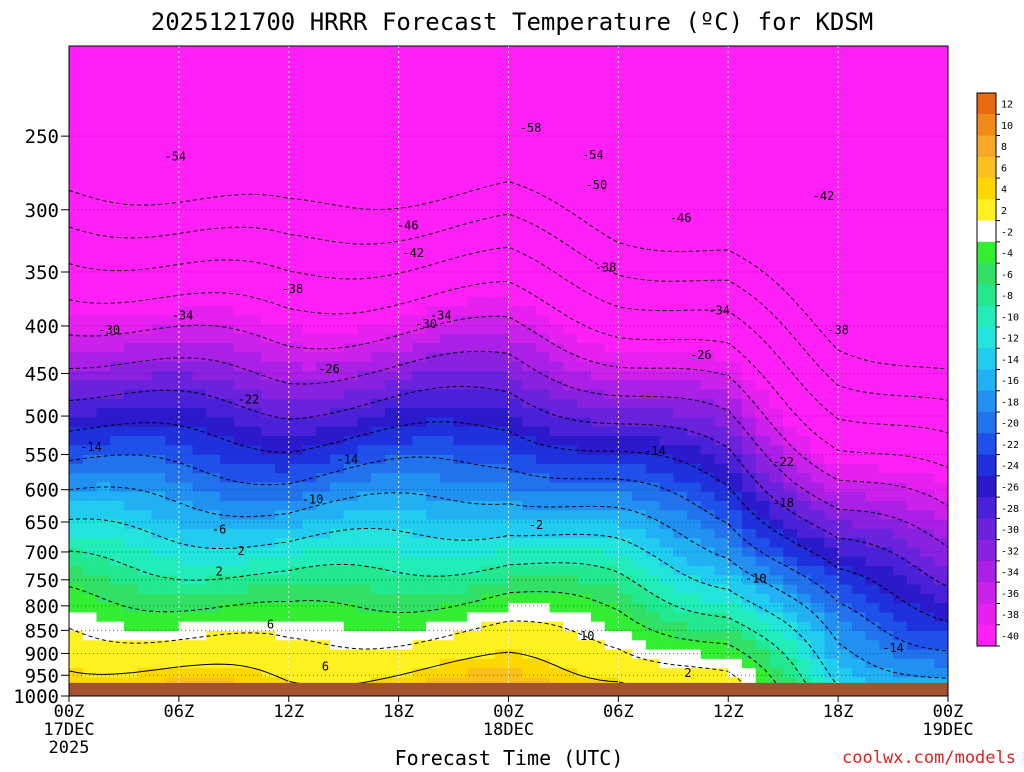 This screenshot has width=1024, height=772. Describe the element at coordinates (756, 579) in the screenshot. I see `contour-label: -10` at that location.